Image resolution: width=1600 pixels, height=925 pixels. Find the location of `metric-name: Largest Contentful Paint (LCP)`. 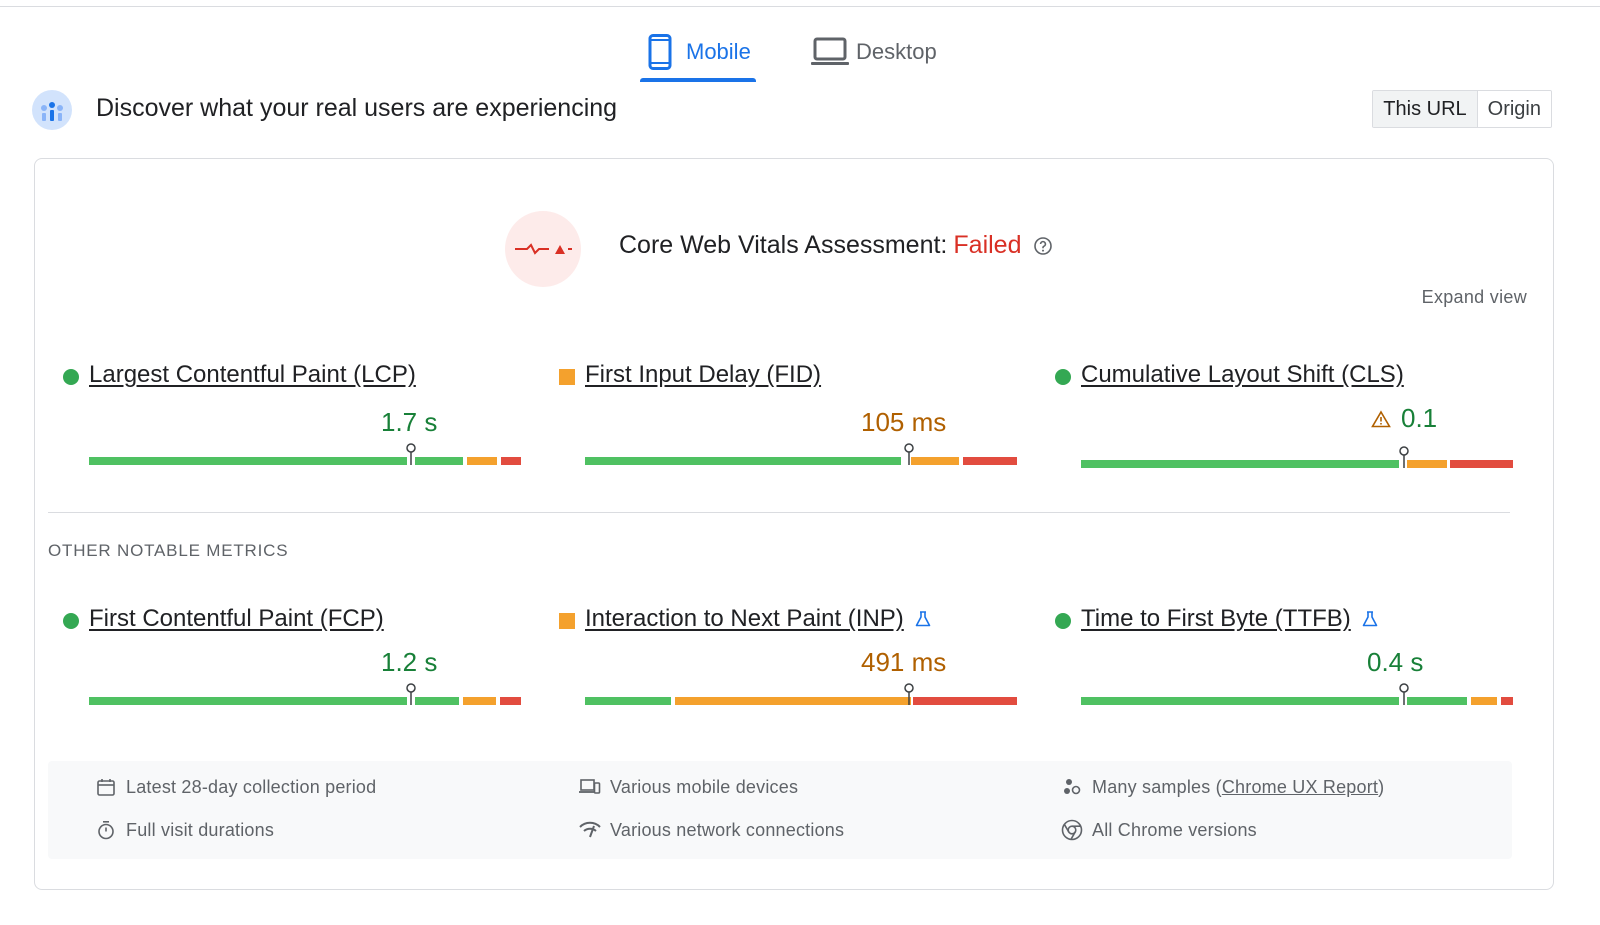

metric-name: Largest Contentful Paint (LCP) is located at coordinates (252, 374).